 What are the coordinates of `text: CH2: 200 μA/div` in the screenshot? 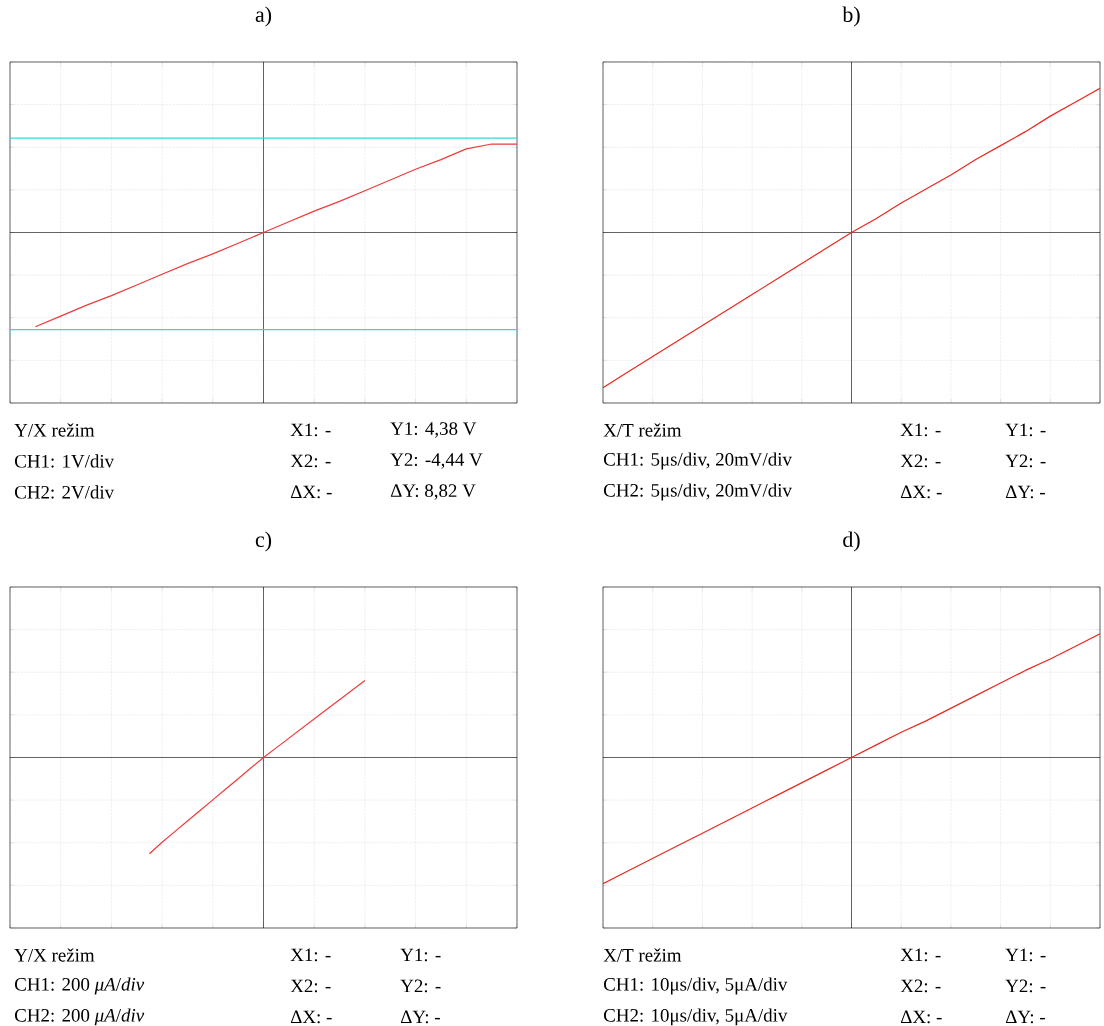 It's located at (79, 1017).